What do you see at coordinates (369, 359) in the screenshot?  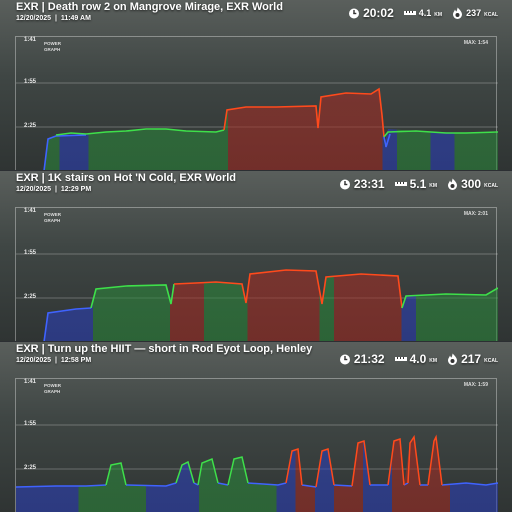 I see `duration-value: 21:32` at bounding box center [369, 359].